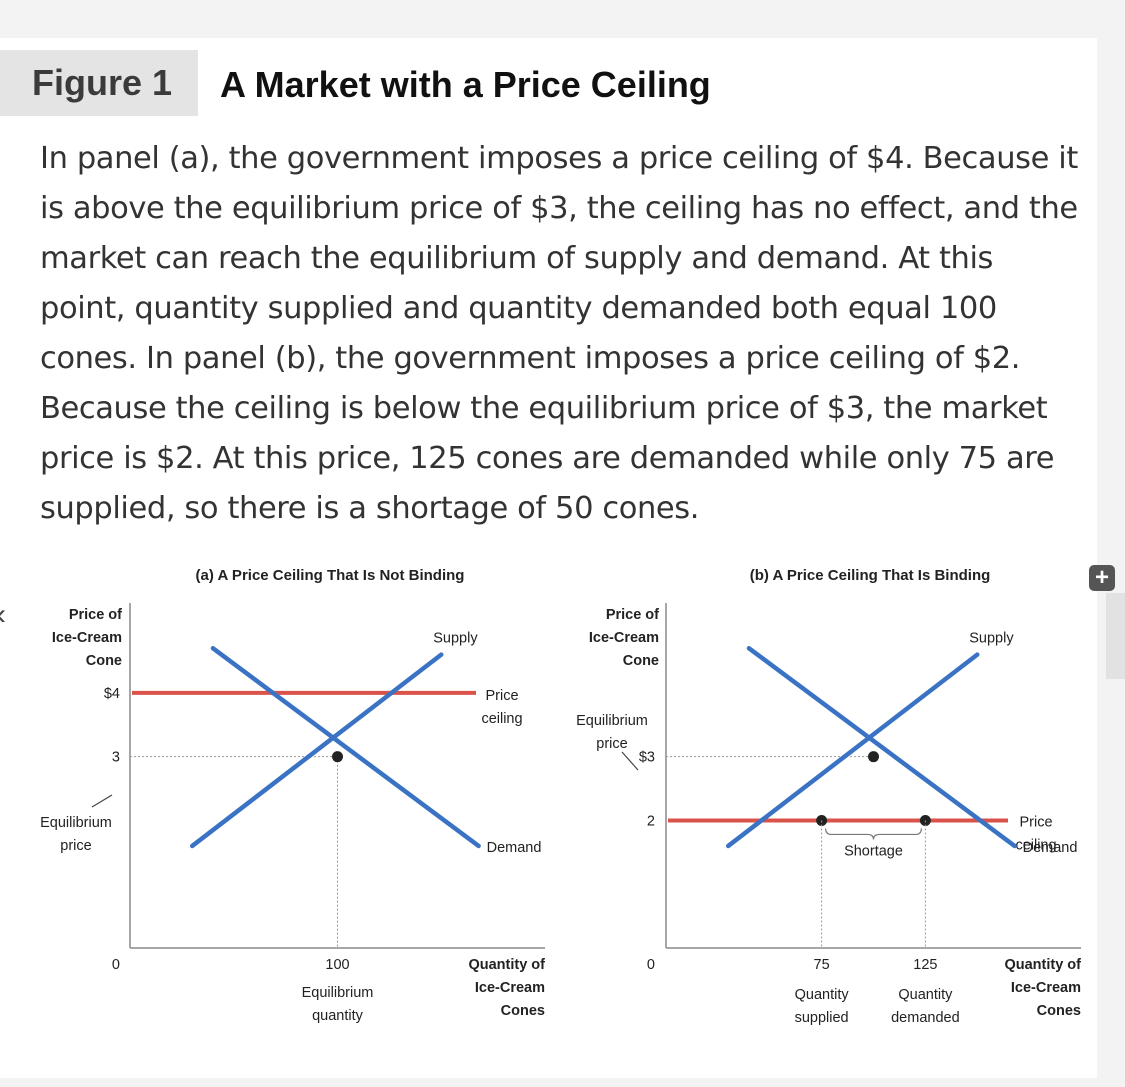 The width and height of the screenshot is (1125, 1087). What do you see at coordinates (337, 965) in the screenshot?
I see `panel-a-x-tick-100: 100` at bounding box center [337, 965].